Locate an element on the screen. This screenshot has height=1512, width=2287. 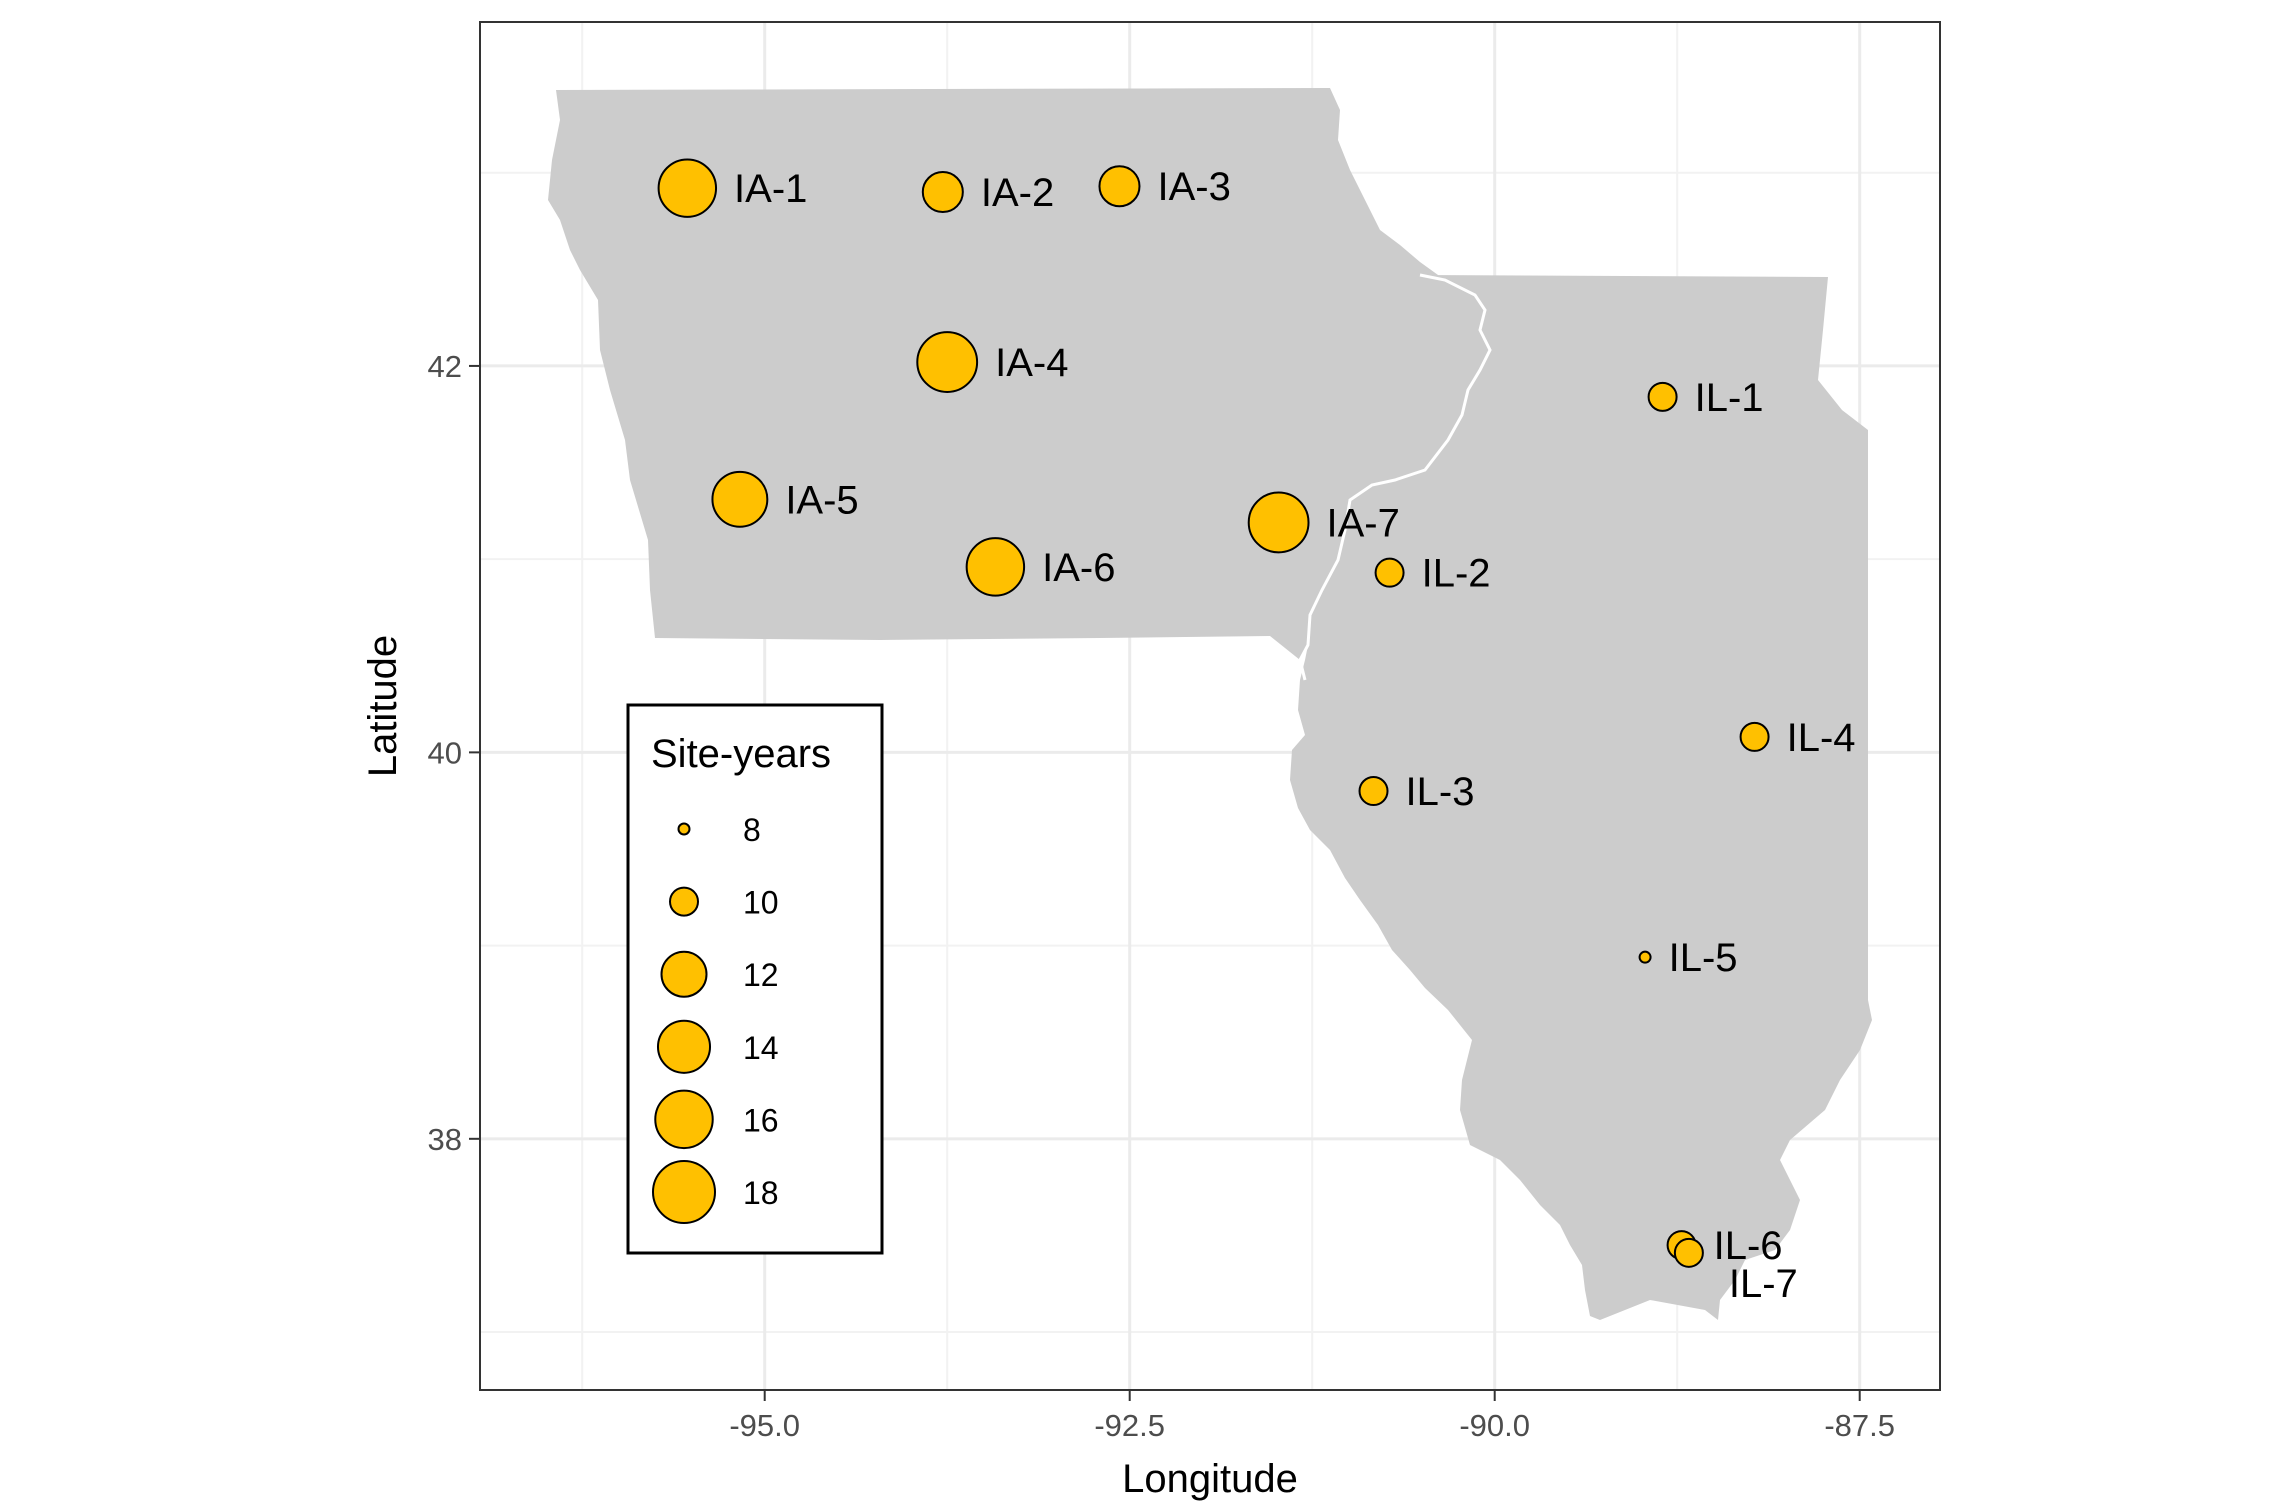
site-label-ia-2: IA-2 is located at coordinates (1017, 193).